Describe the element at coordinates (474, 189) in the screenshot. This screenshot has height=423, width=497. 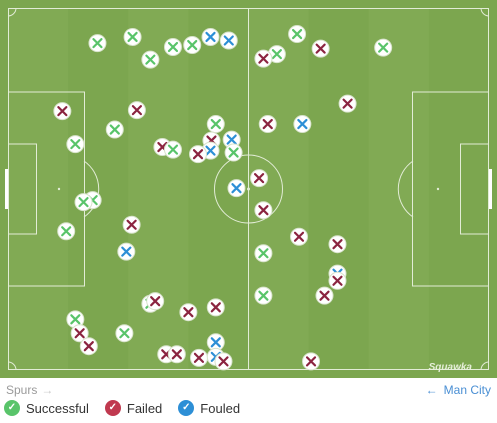
I see `right-goal-area` at that location.